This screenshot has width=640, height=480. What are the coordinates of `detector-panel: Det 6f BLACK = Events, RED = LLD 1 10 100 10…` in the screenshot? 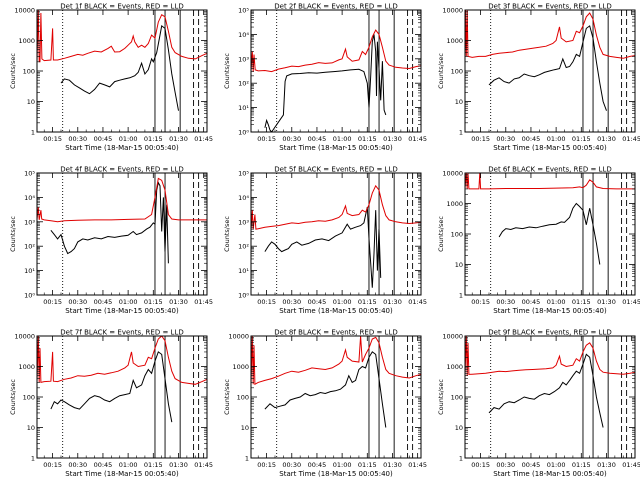 It's located at (538, 241).